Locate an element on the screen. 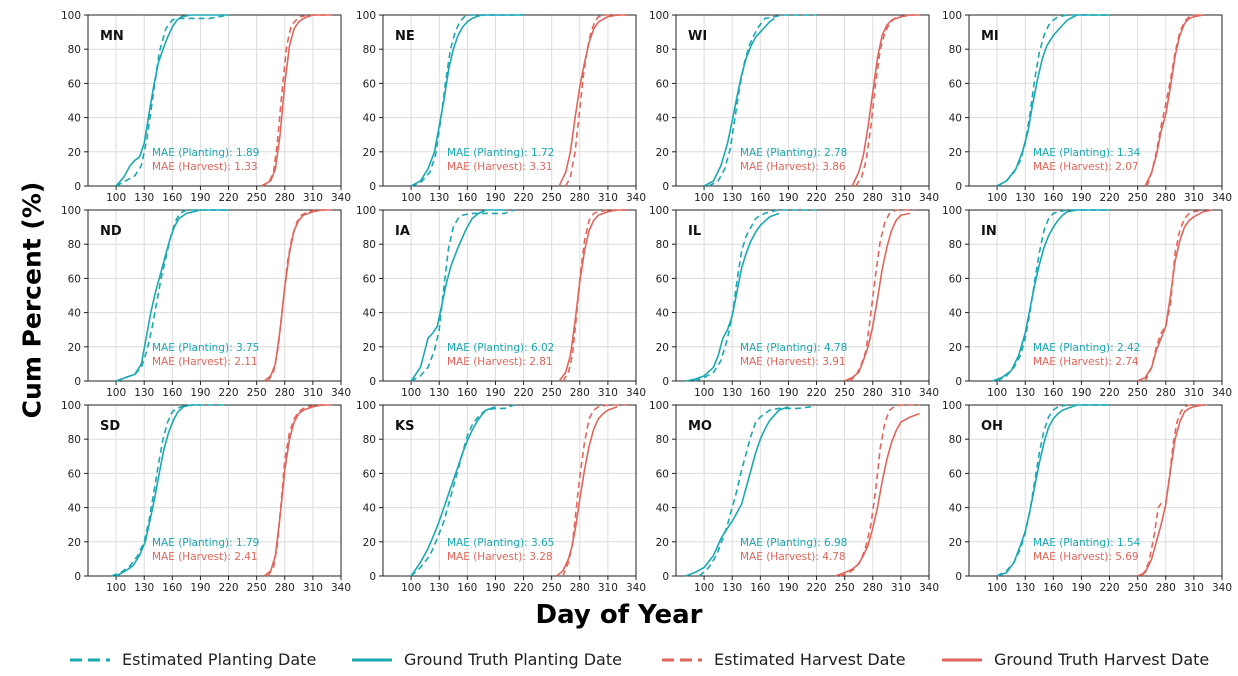  mae-harvest-label: MAE (Harvest): 2.41 is located at coordinates (205, 557).